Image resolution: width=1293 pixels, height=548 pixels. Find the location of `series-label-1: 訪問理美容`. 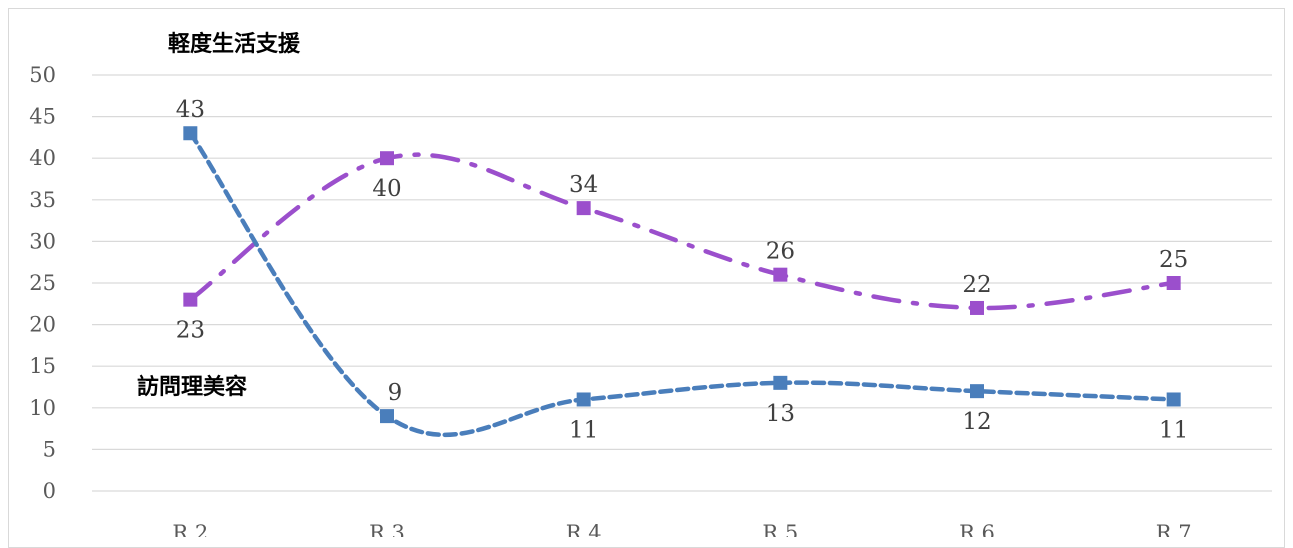

series-label-1: 訪問理美容 is located at coordinates (192, 387).